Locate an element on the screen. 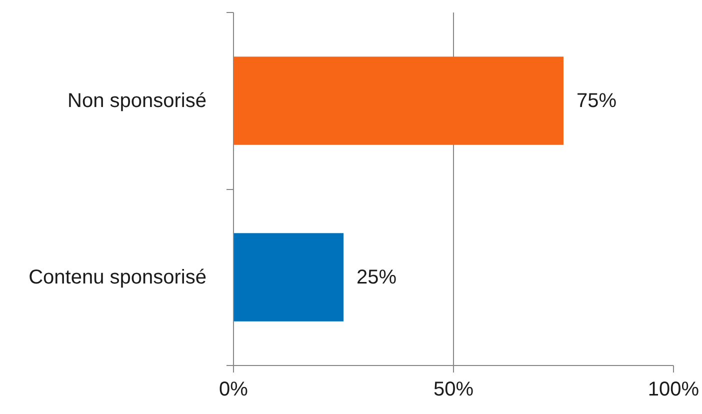  x-tick-label: 100% is located at coordinates (674, 389).